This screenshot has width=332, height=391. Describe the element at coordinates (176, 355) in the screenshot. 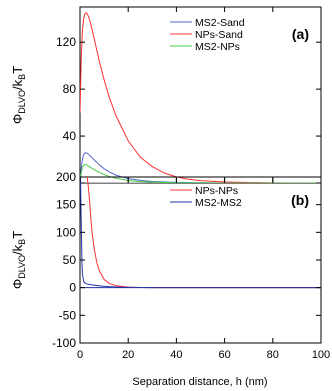

I see `x-tick-label: 40` at that location.